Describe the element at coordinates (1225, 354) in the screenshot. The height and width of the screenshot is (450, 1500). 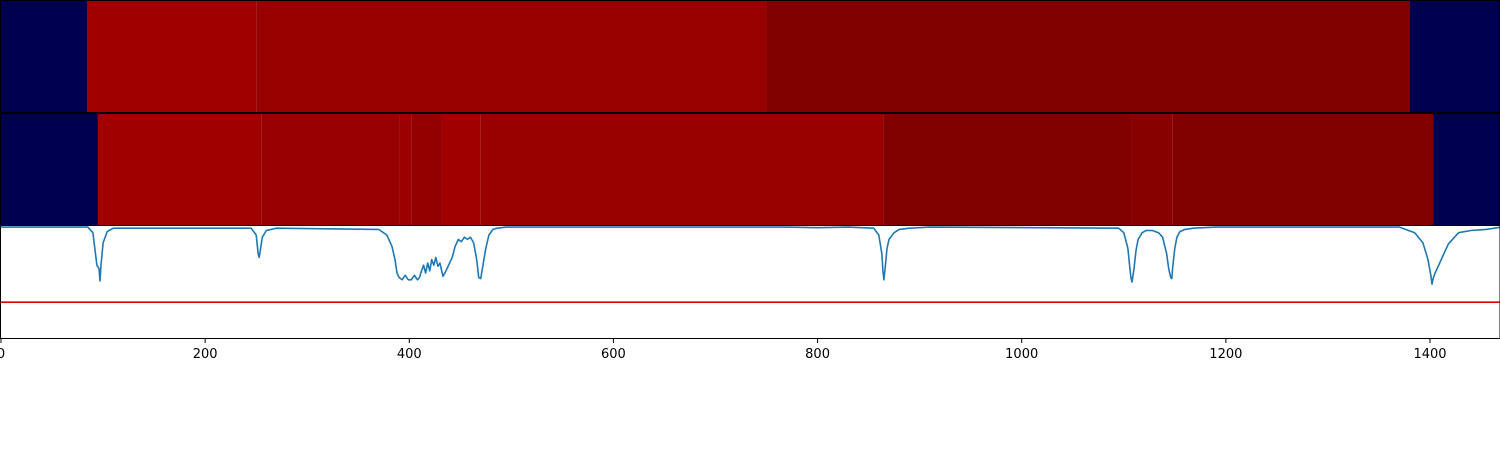
I see `x-tick-label: 1200` at that location.